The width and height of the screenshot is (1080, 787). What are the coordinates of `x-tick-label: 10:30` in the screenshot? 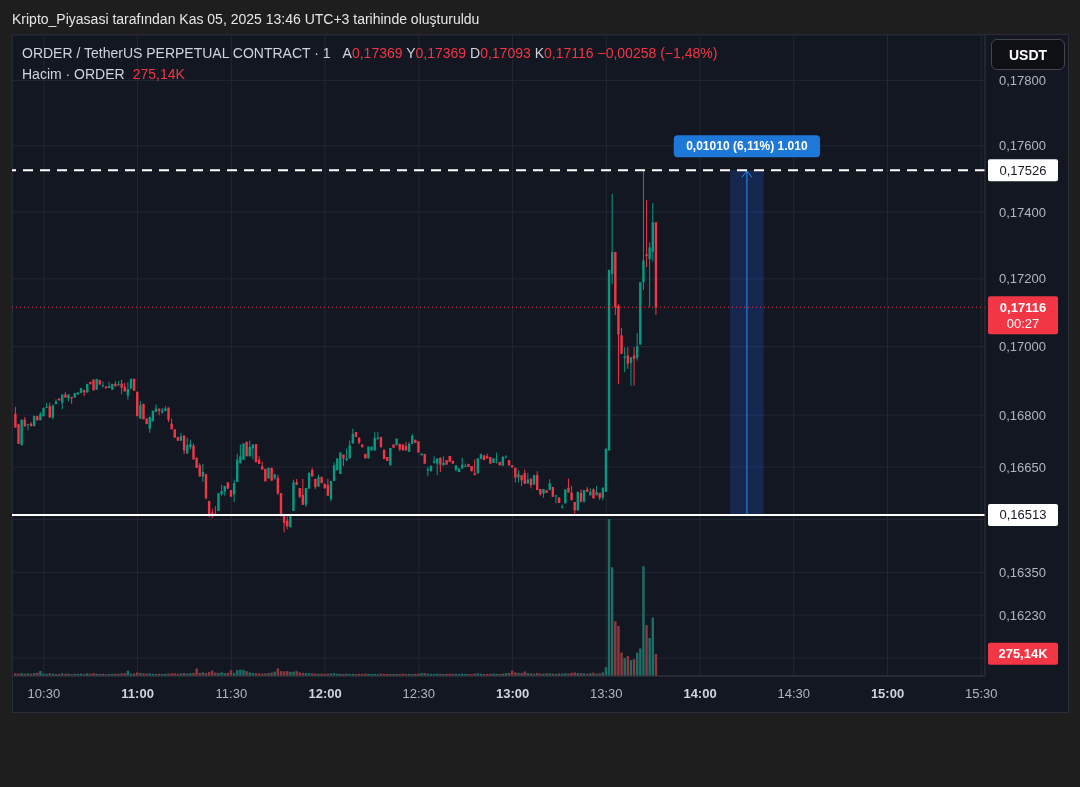 It's located at (44, 693).